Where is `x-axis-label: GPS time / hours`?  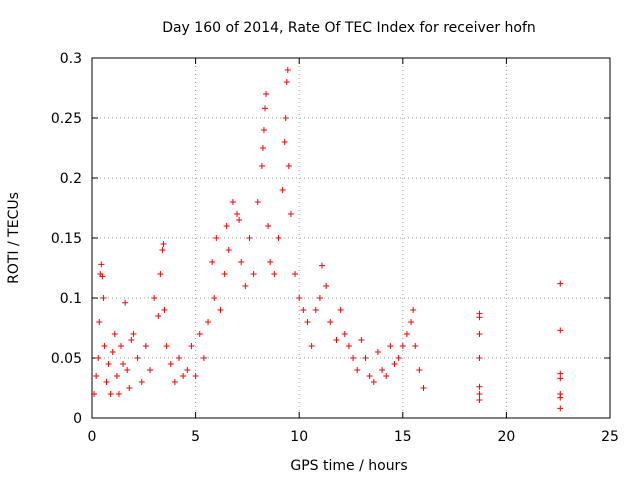 x-axis-label: GPS time / hours is located at coordinates (348, 466).